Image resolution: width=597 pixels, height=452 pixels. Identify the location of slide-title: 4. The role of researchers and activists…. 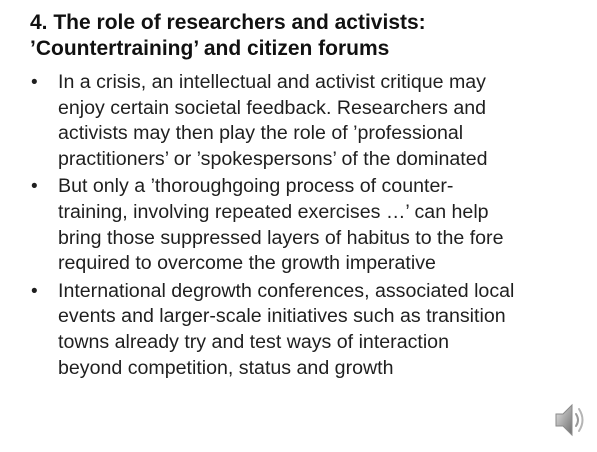
(300, 36).